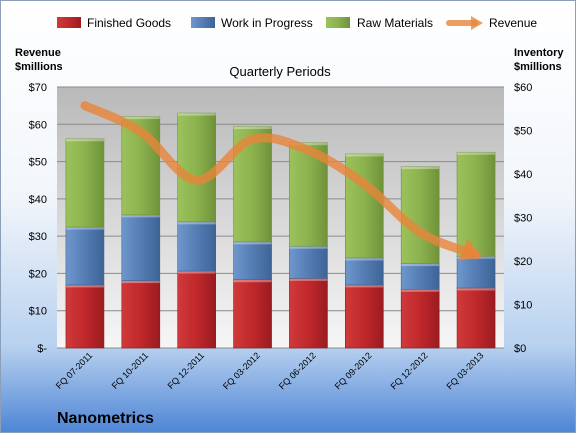  Describe the element at coordinates (38, 88) in the screenshot. I see `left-tick-label: $70` at that location.